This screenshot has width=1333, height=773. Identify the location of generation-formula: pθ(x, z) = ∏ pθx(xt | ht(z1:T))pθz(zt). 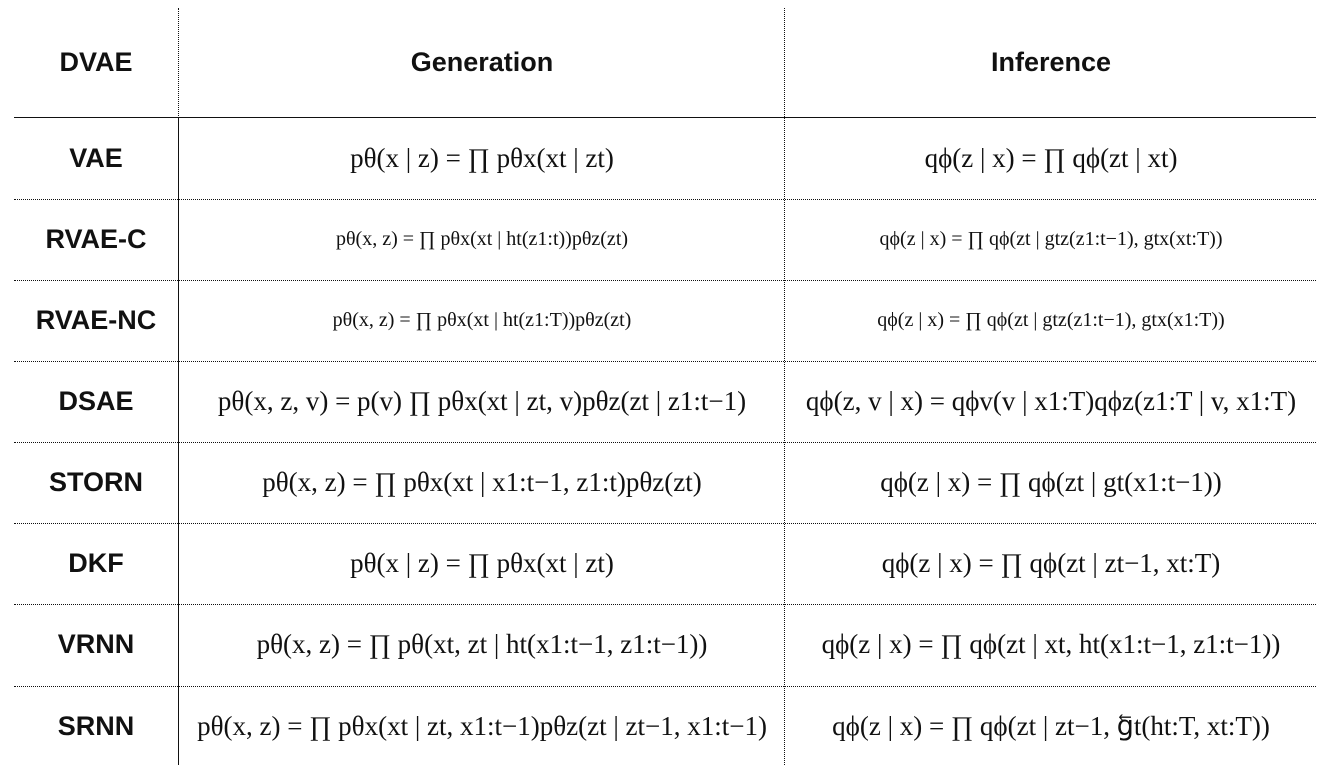
(482, 320).